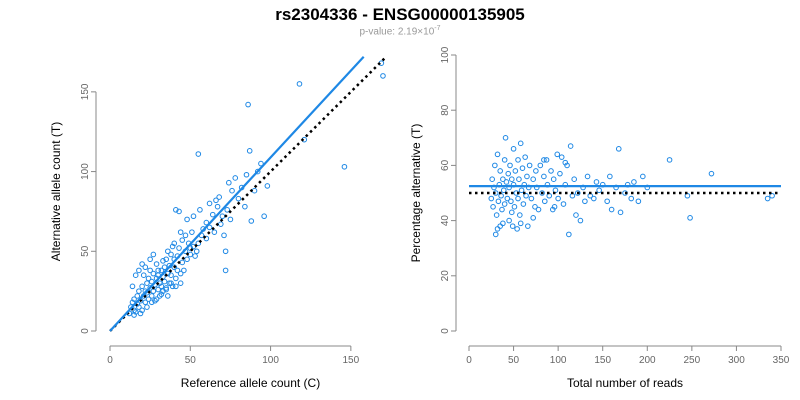 This screenshot has height=400, width=800. Describe the element at coordinates (85, 331) in the screenshot. I see `plot1-y-tick-label: 0` at that location.